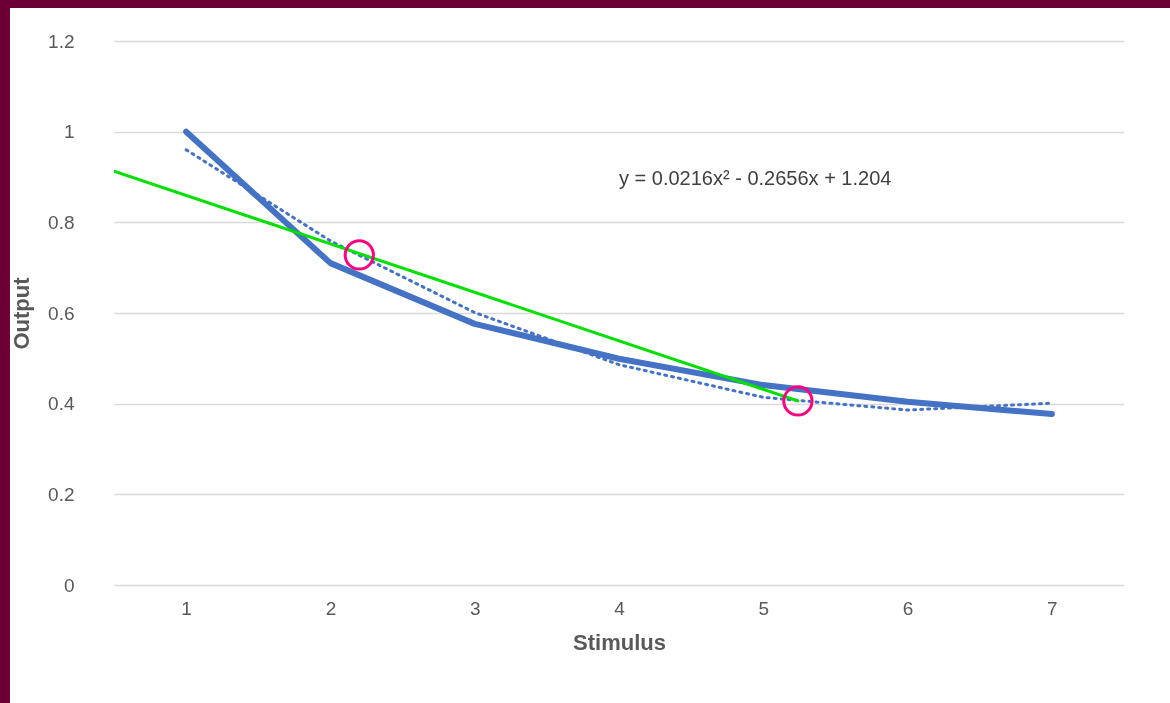 This screenshot has height=703, width=1170. What do you see at coordinates (619, 642) in the screenshot?
I see `x-axis-title: Stimulus` at bounding box center [619, 642].